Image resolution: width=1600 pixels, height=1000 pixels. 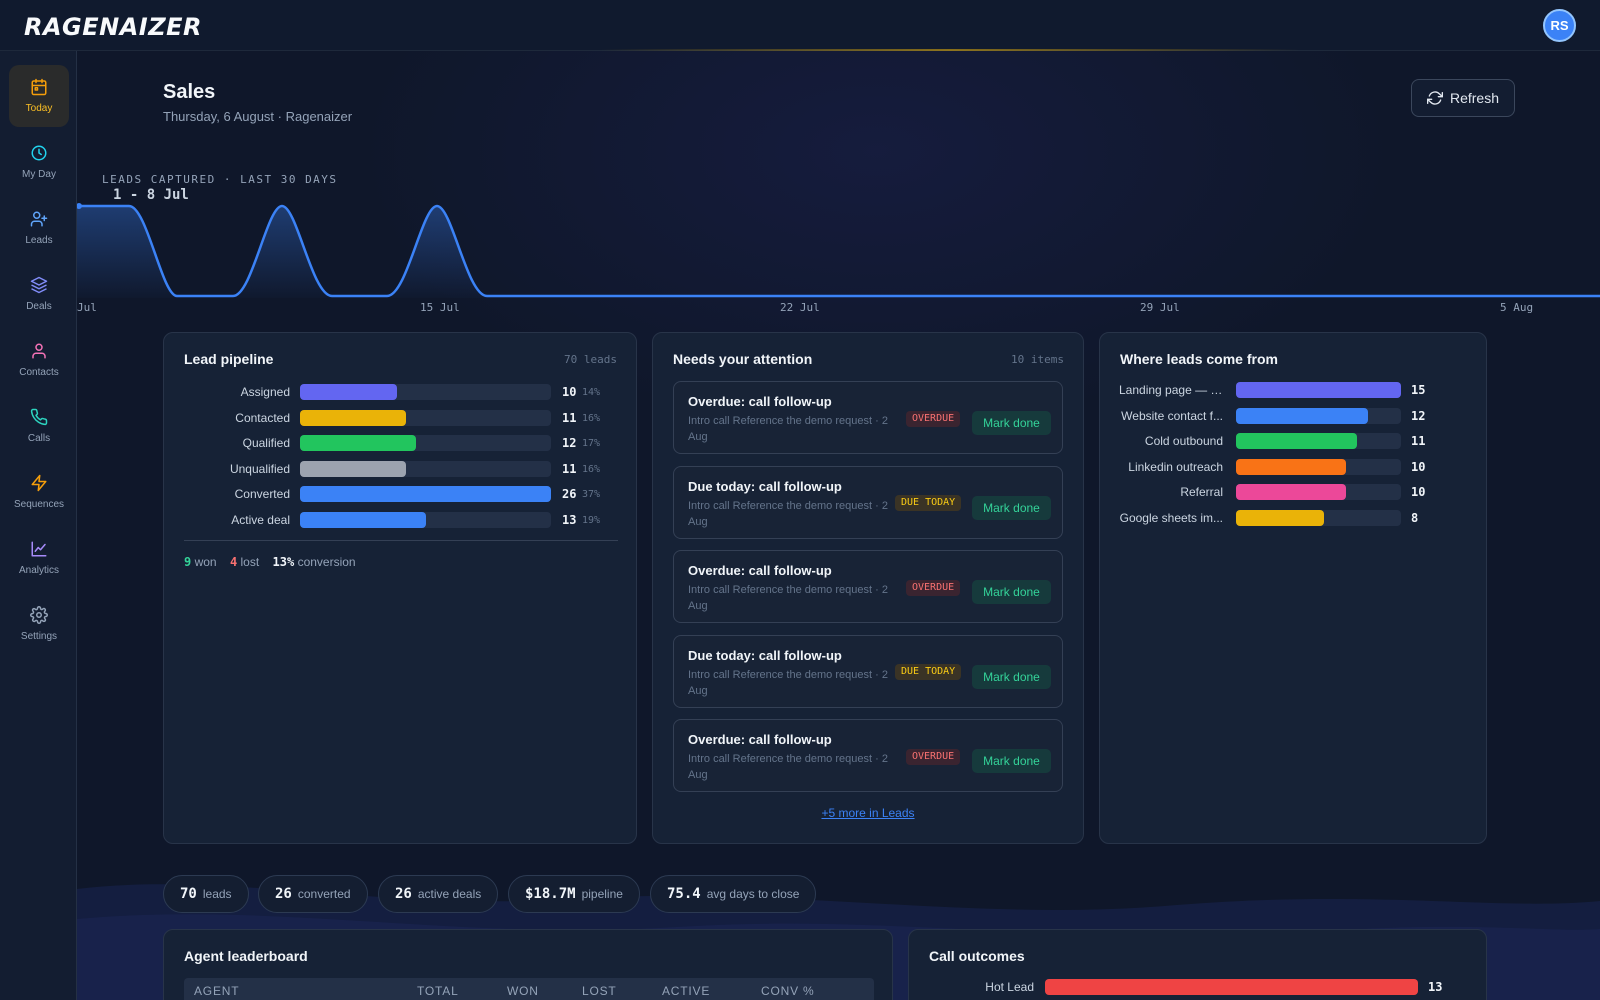 I want to click on sidebar-item-today: Today, so click(x=39, y=96).